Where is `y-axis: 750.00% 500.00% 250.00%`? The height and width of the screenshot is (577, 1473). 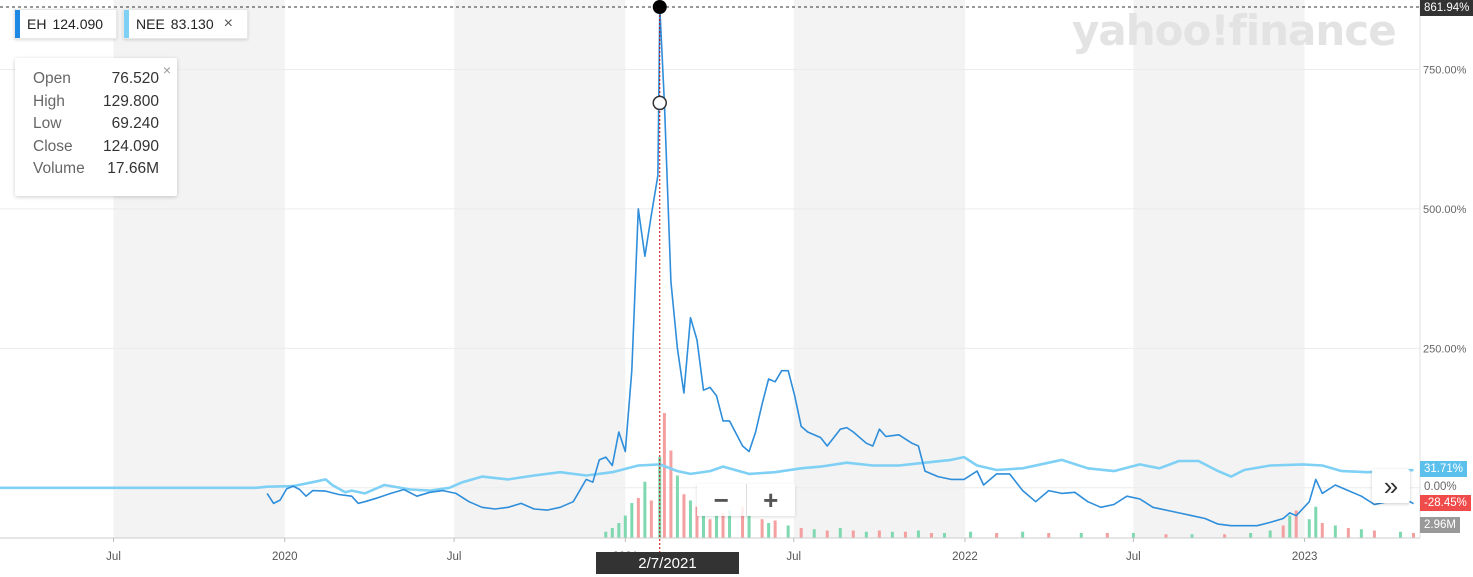
y-axis: 750.00% 500.00% 250.00% is located at coordinates (1445, 209).